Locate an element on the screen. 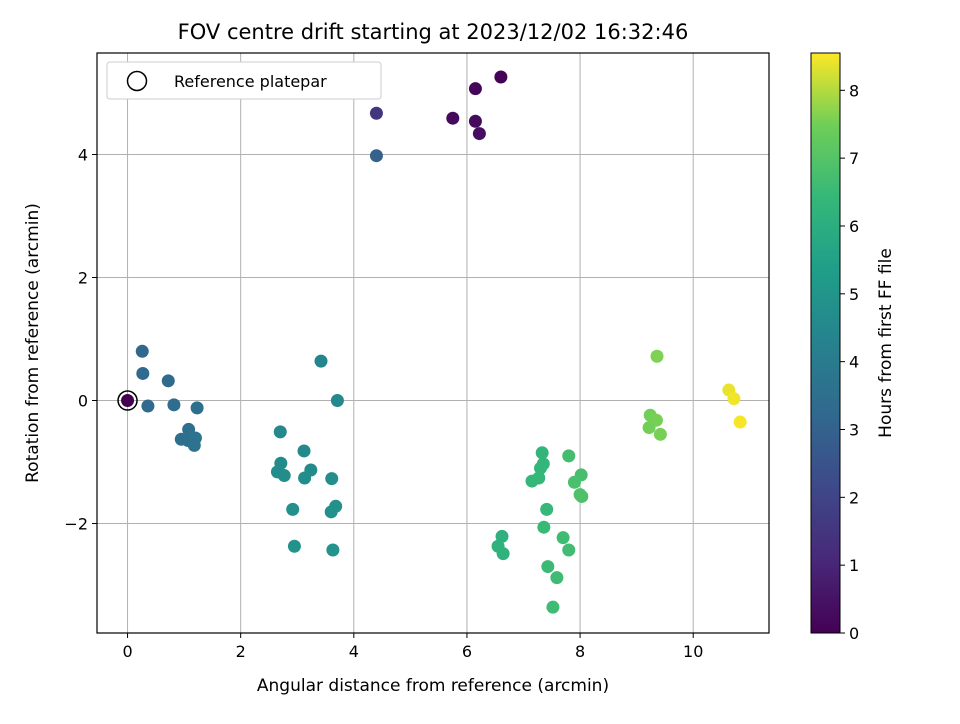  x-tick-label: 6 is located at coordinates (467, 651).